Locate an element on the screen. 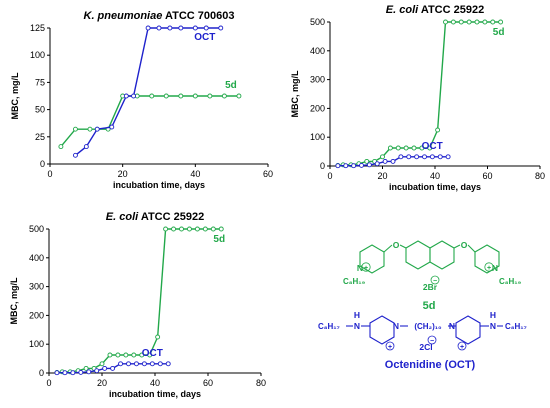  5d-counter-ion: 2Br is located at coordinates (430, 287).